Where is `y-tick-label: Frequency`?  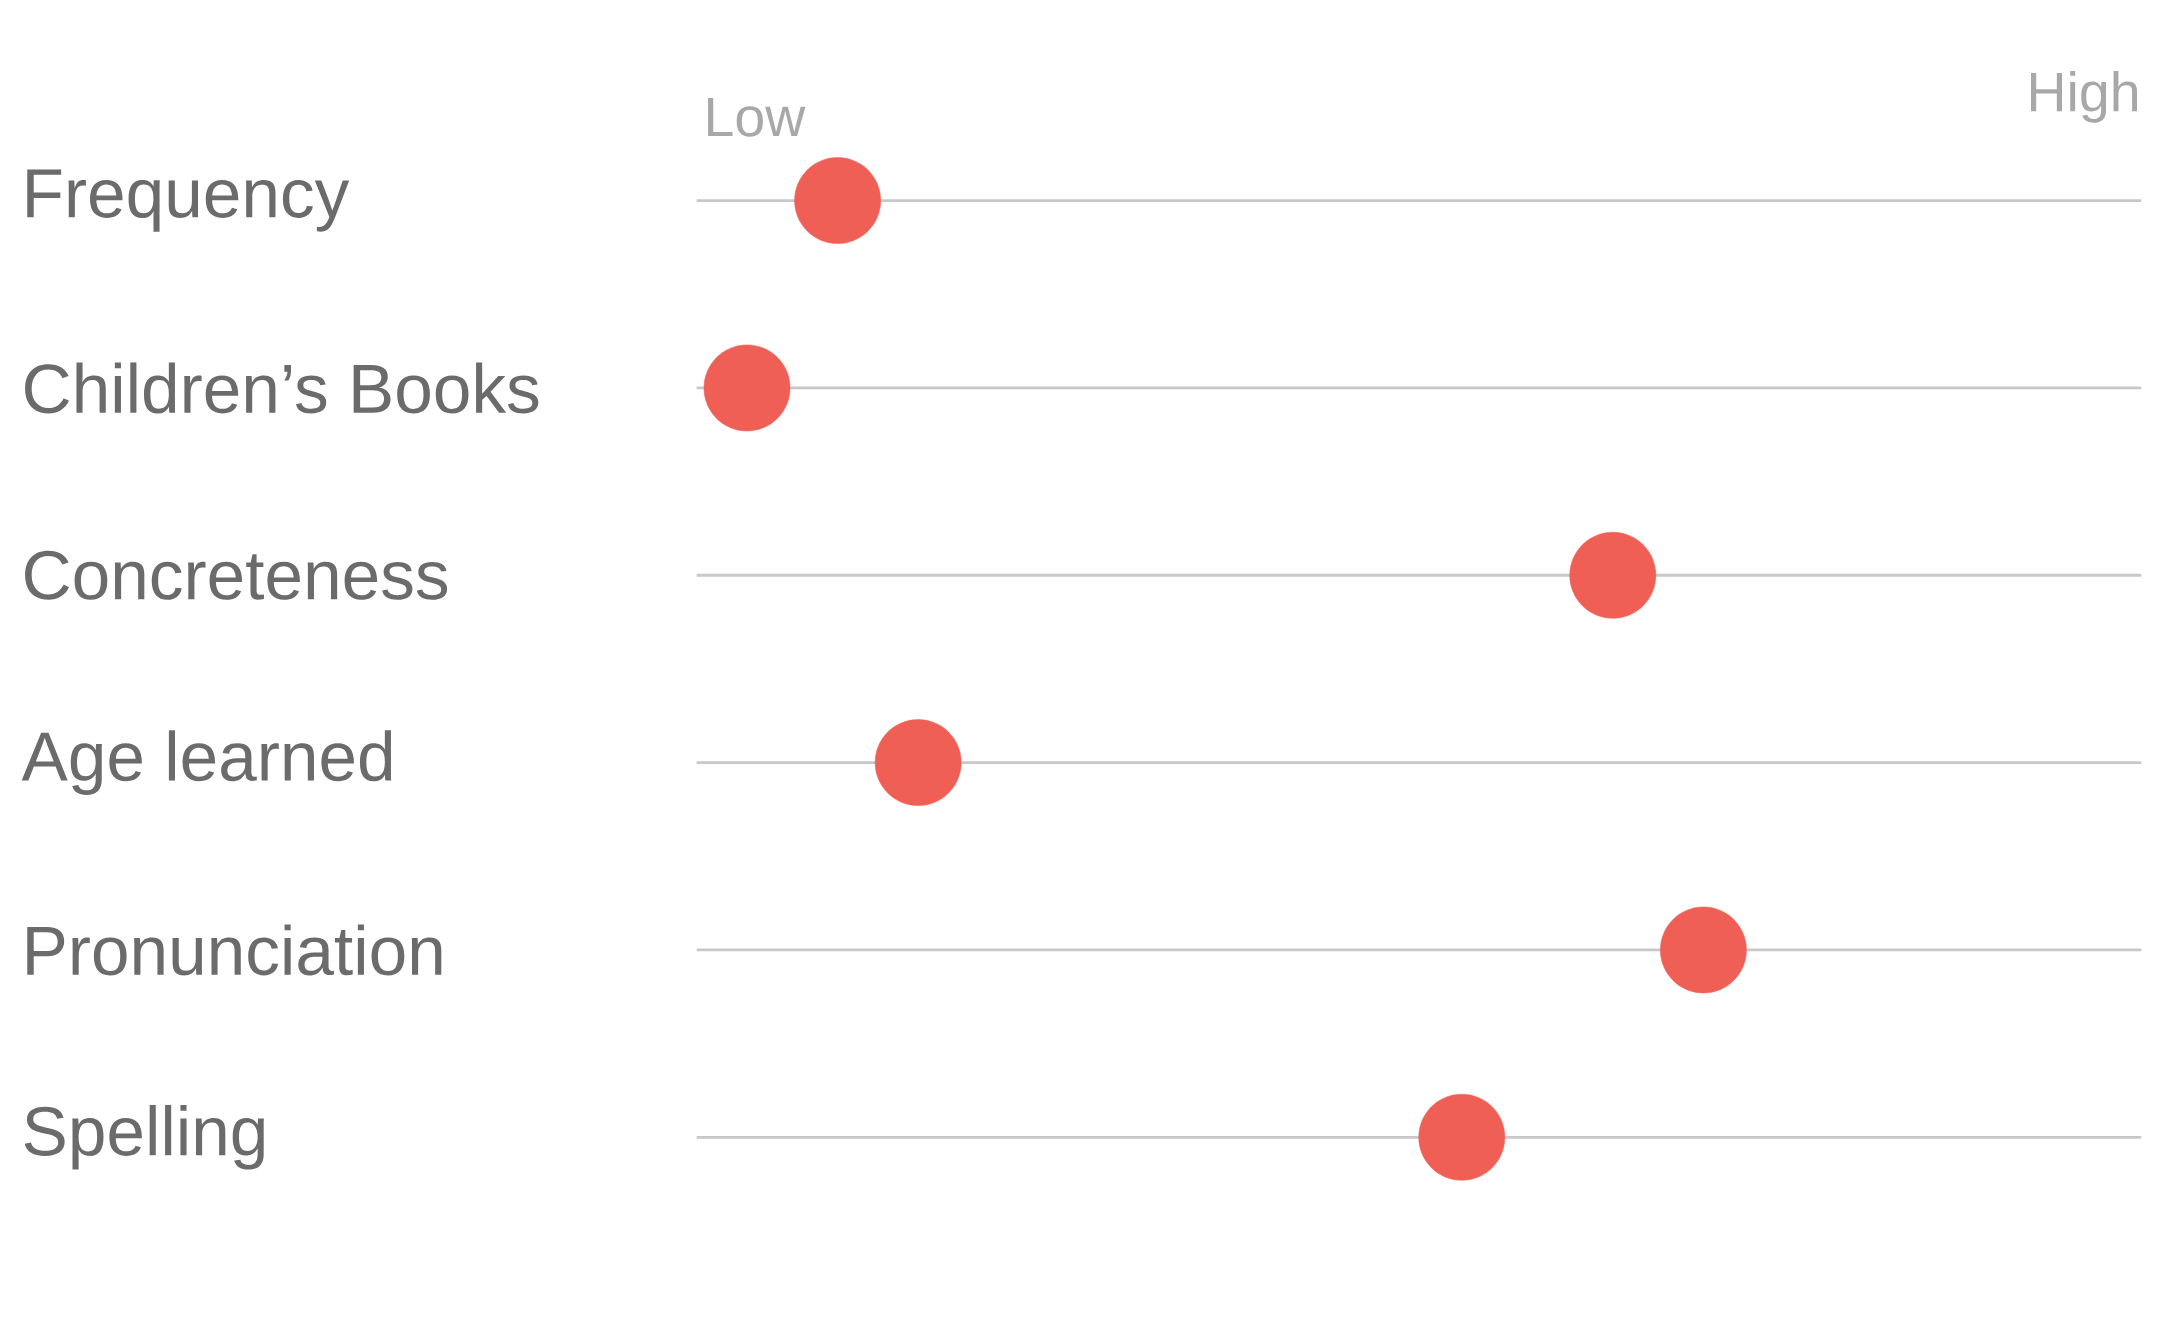 y-tick-label: Frequency is located at coordinates (188, 200).